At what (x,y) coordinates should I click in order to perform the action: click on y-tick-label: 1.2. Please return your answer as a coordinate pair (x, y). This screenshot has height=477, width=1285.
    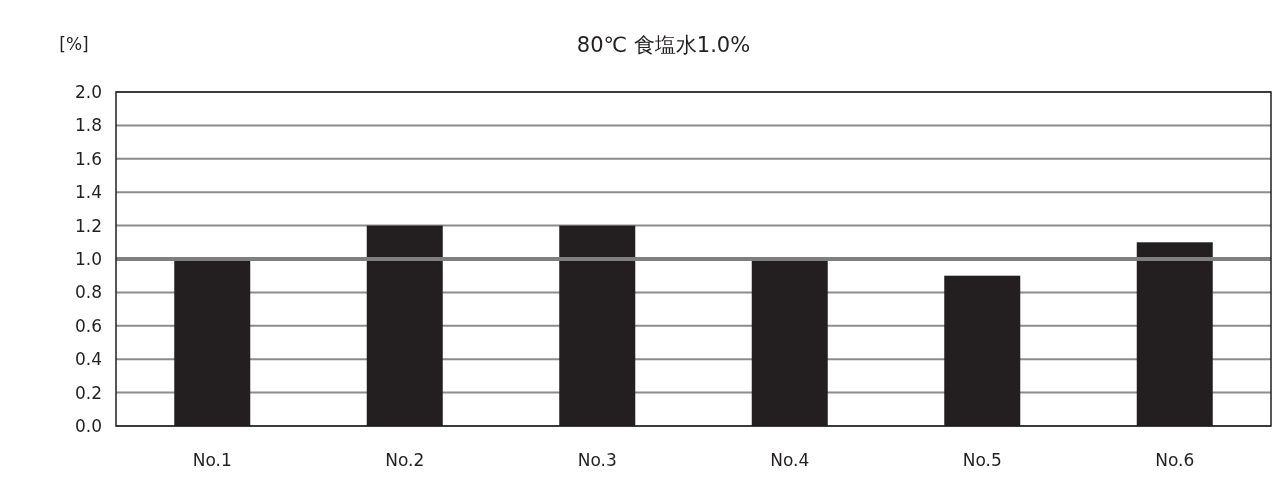
    Looking at the image, I should click on (88, 225).